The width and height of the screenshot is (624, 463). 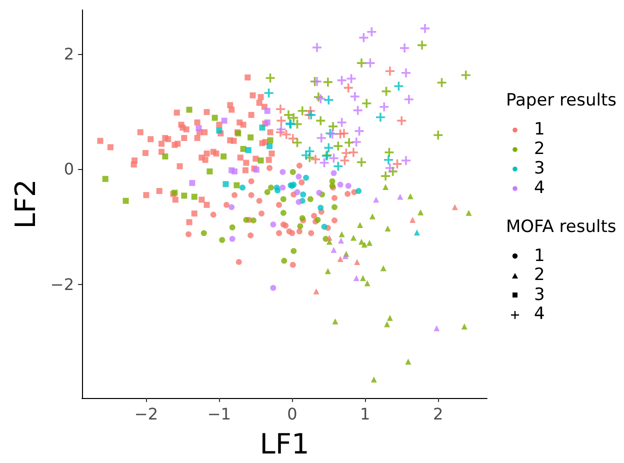 What do you see at coordinates (561, 100) in the screenshot?
I see `legend-title: Paper results` at bounding box center [561, 100].